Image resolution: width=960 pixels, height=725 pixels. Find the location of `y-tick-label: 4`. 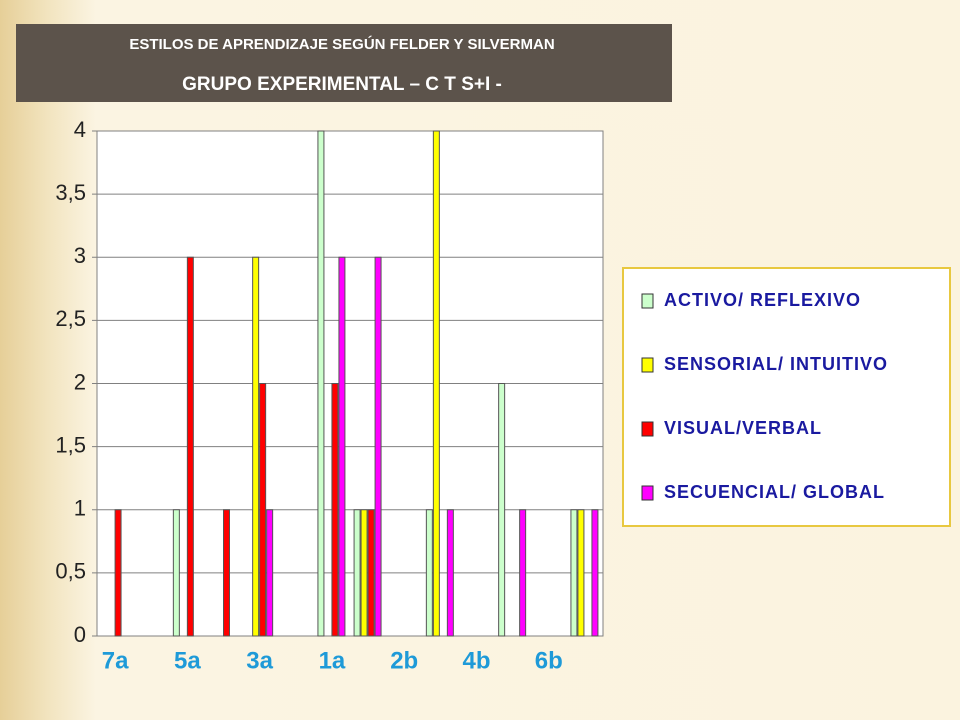

y-tick-label: 4 is located at coordinates (80, 129).